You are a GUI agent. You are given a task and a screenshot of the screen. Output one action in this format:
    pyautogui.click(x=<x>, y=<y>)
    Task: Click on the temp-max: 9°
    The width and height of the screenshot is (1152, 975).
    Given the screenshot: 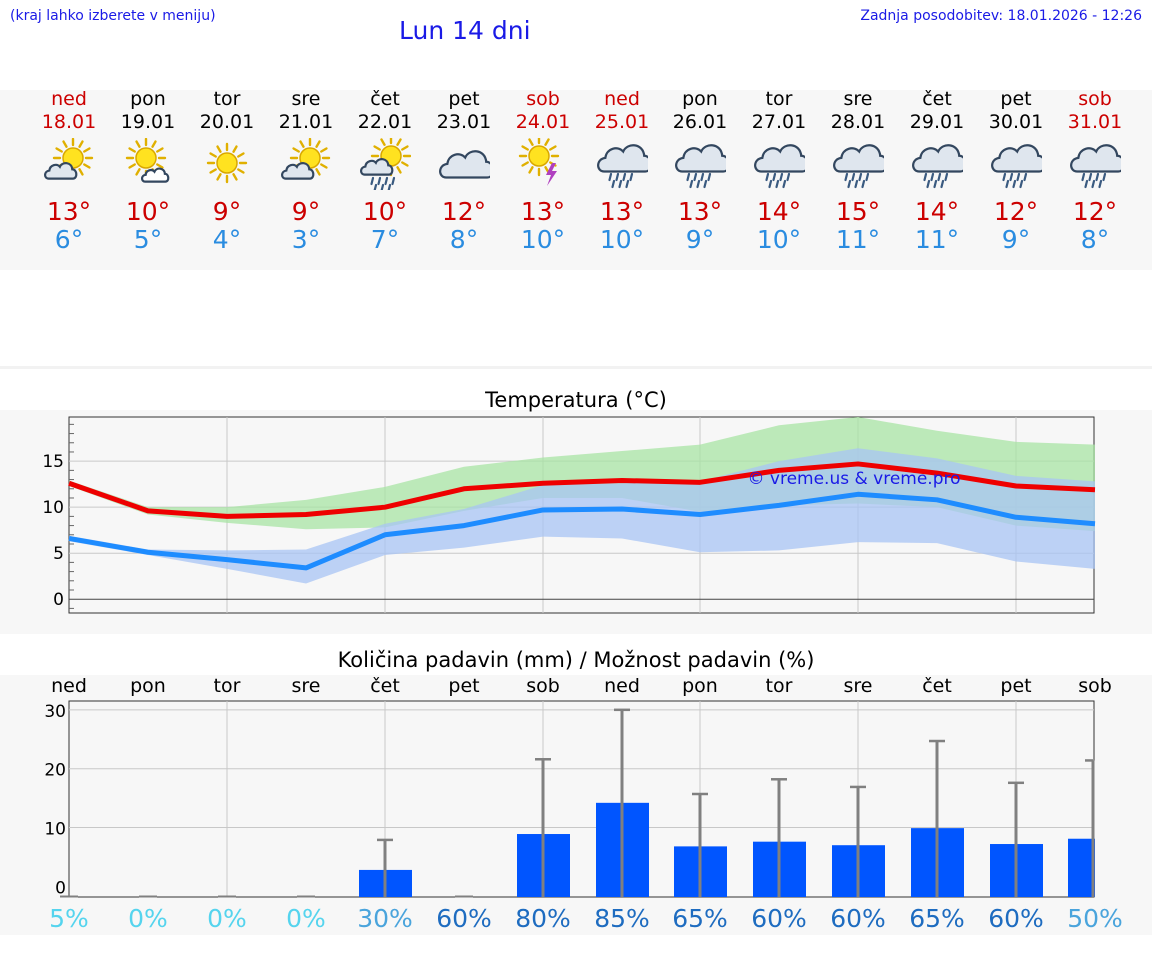 What is the action you would take?
    pyautogui.click(x=227, y=211)
    